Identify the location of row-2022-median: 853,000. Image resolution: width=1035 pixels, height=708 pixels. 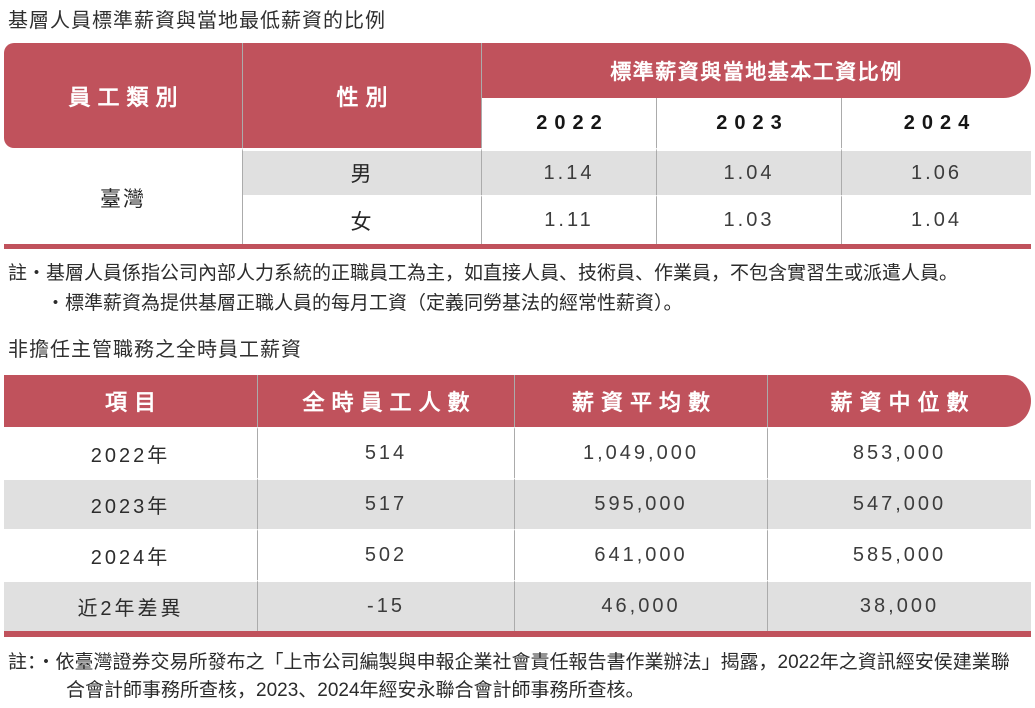
(899, 452).